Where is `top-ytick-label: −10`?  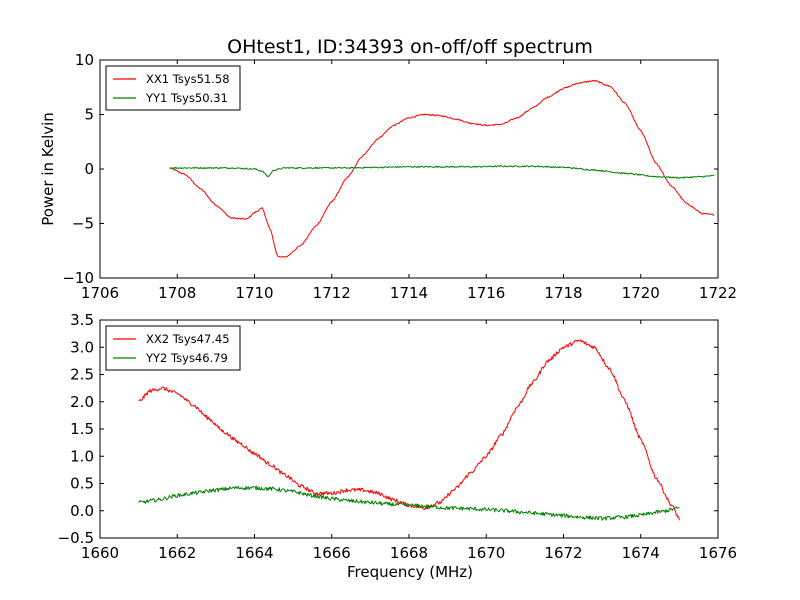
top-ytick-label: −10 is located at coordinates (78, 278).